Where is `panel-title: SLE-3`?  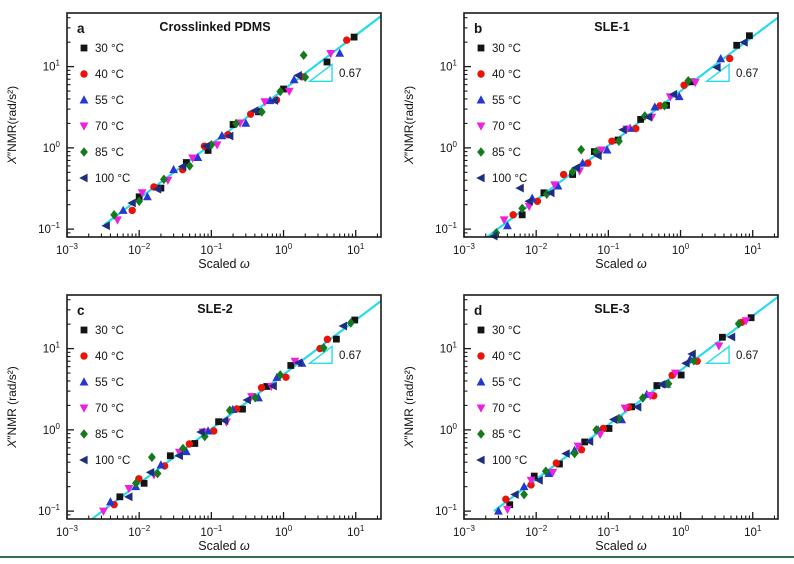 panel-title: SLE-3 is located at coordinates (611, 309).